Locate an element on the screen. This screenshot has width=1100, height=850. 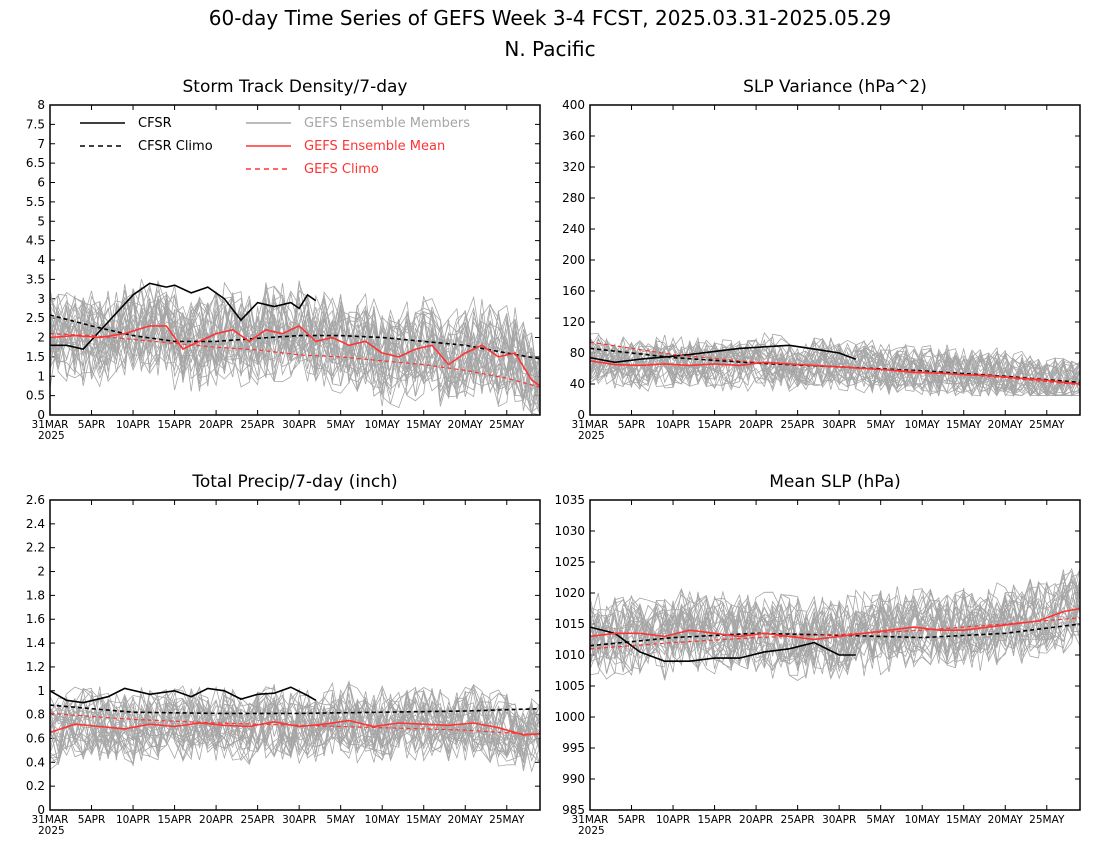
y-tick-label: 5.5 is located at coordinates (35, 202).